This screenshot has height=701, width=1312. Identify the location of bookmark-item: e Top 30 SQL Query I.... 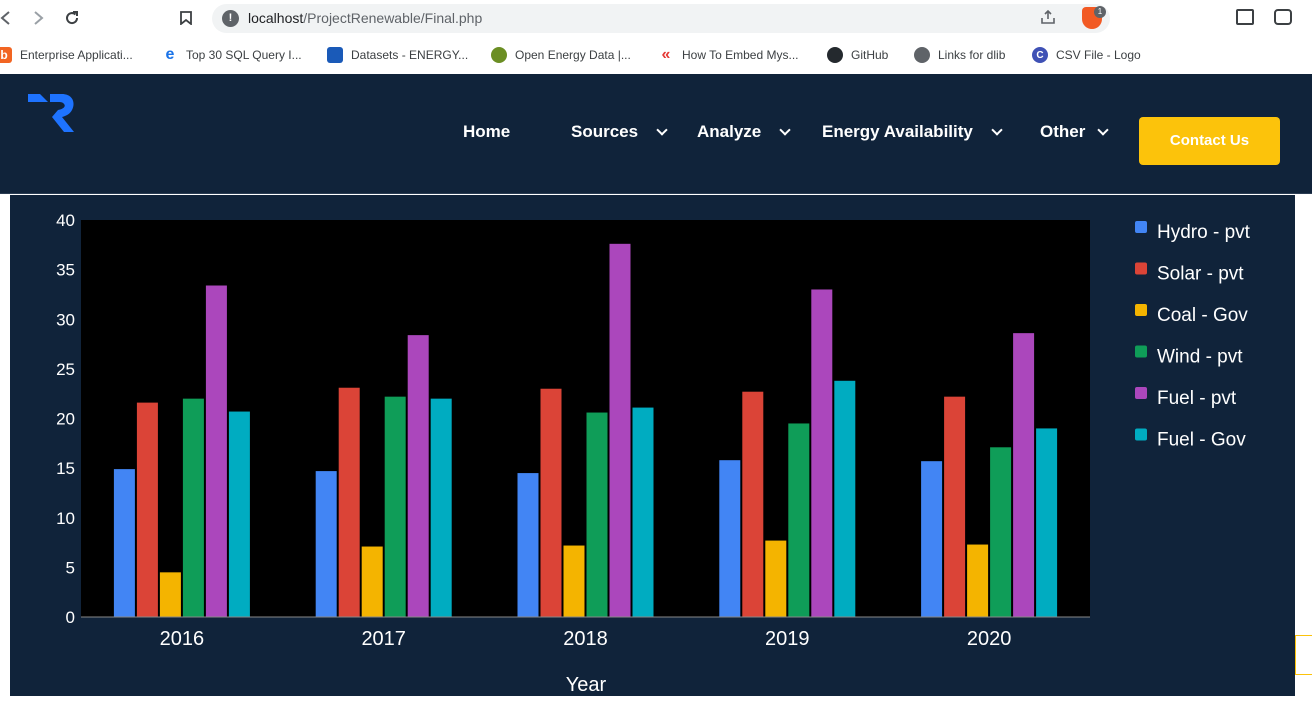
(232, 55).